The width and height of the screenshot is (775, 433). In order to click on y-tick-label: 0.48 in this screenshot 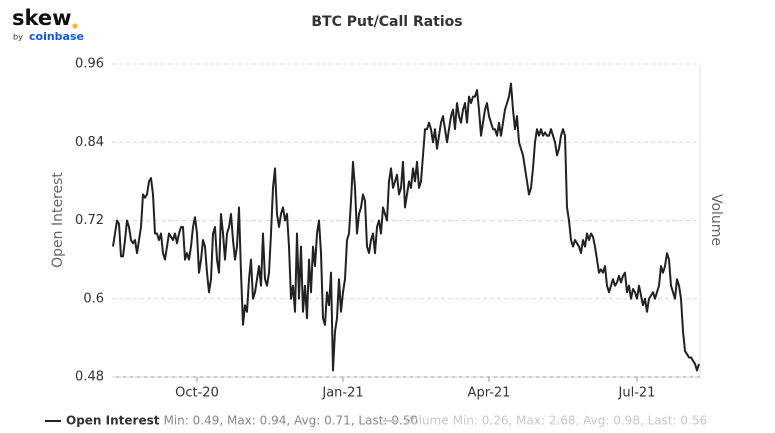, I will do `click(89, 377)`.